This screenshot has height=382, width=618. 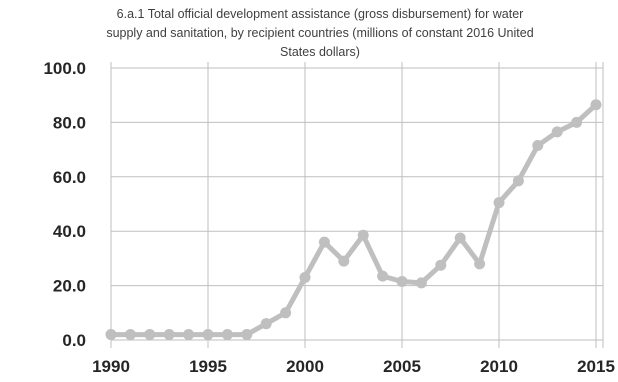 What do you see at coordinates (69, 122) in the screenshot?
I see `y-tick-label: 80.0` at bounding box center [69, 122].